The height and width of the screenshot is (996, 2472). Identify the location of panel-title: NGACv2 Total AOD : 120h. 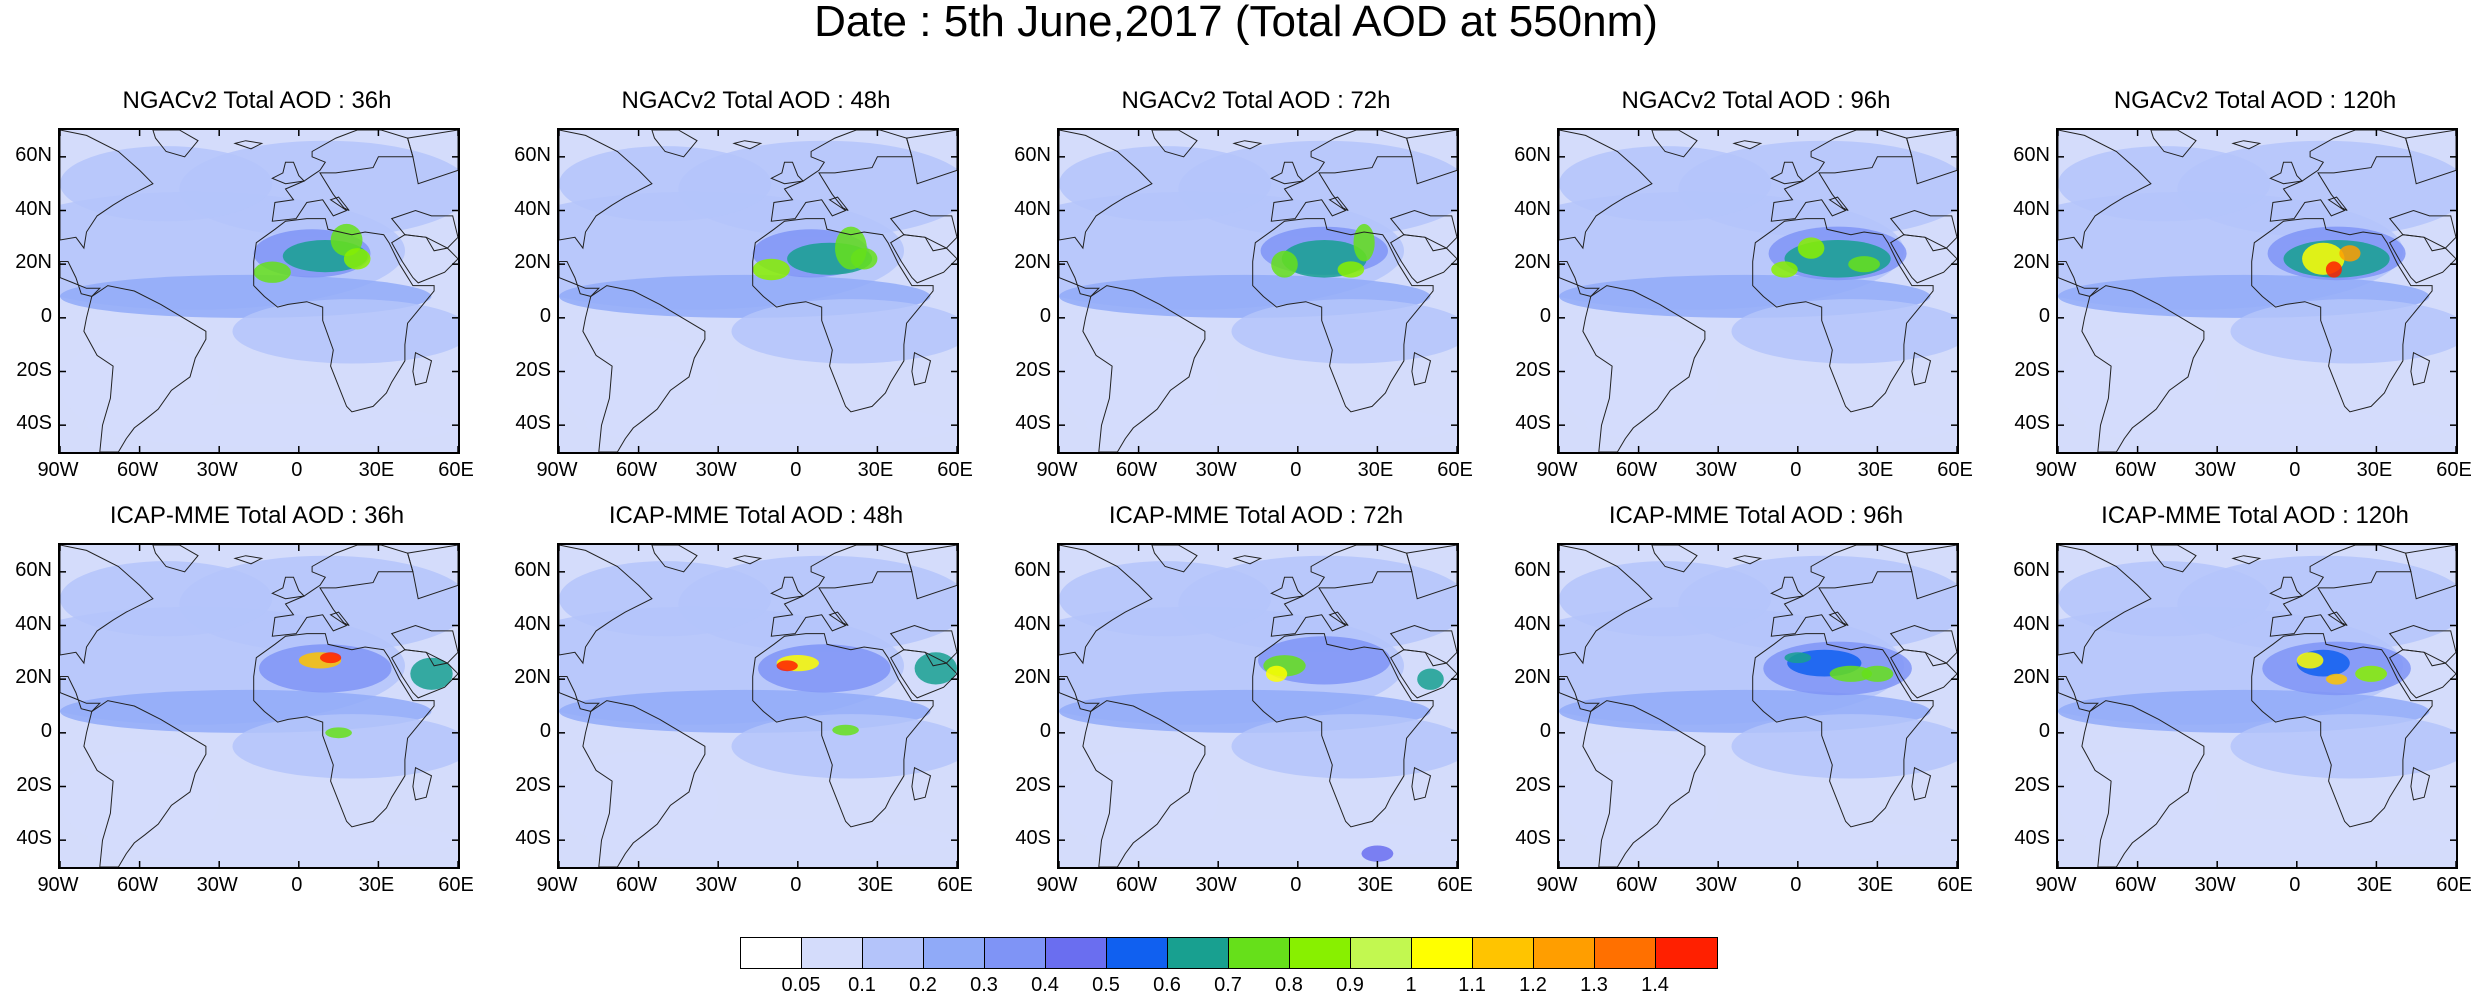
(2255, 100).